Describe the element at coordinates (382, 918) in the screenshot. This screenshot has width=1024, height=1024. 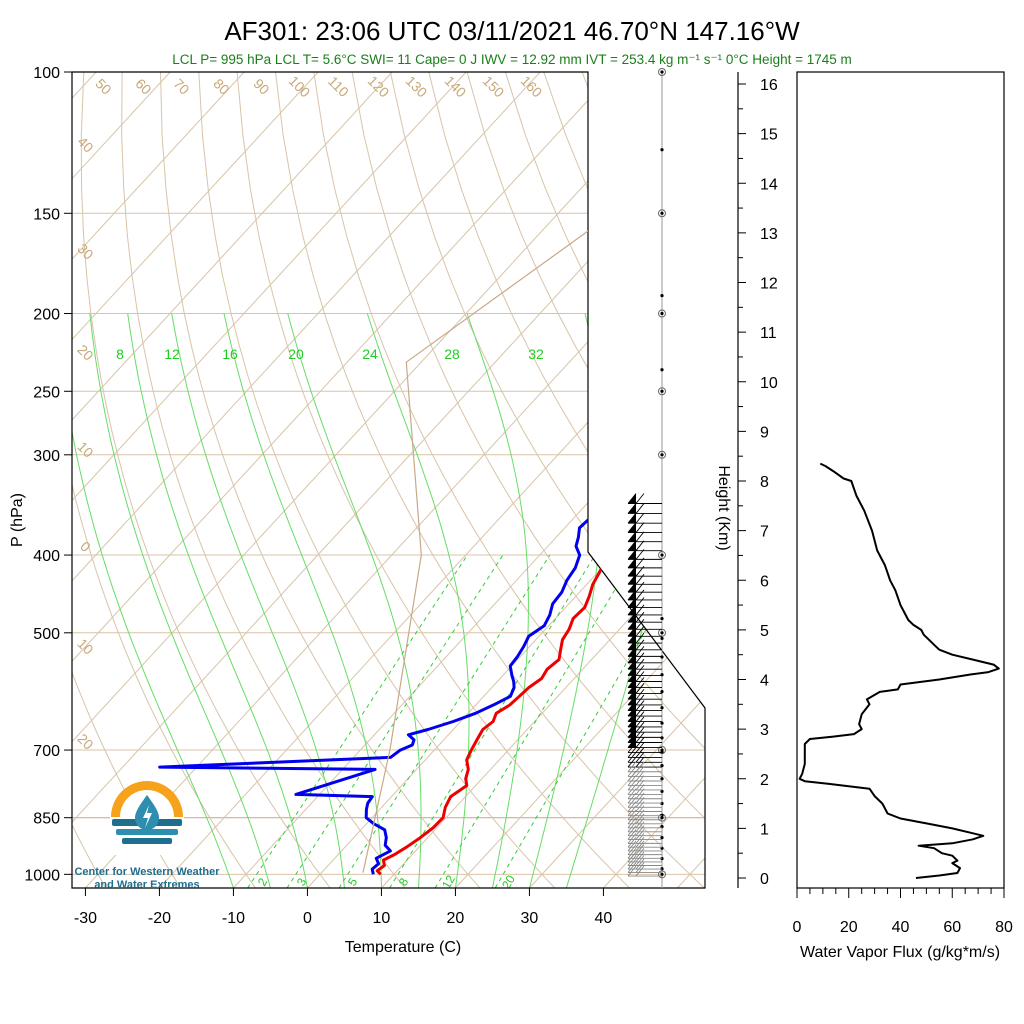
I see `x-tick-label: 10` at that location.